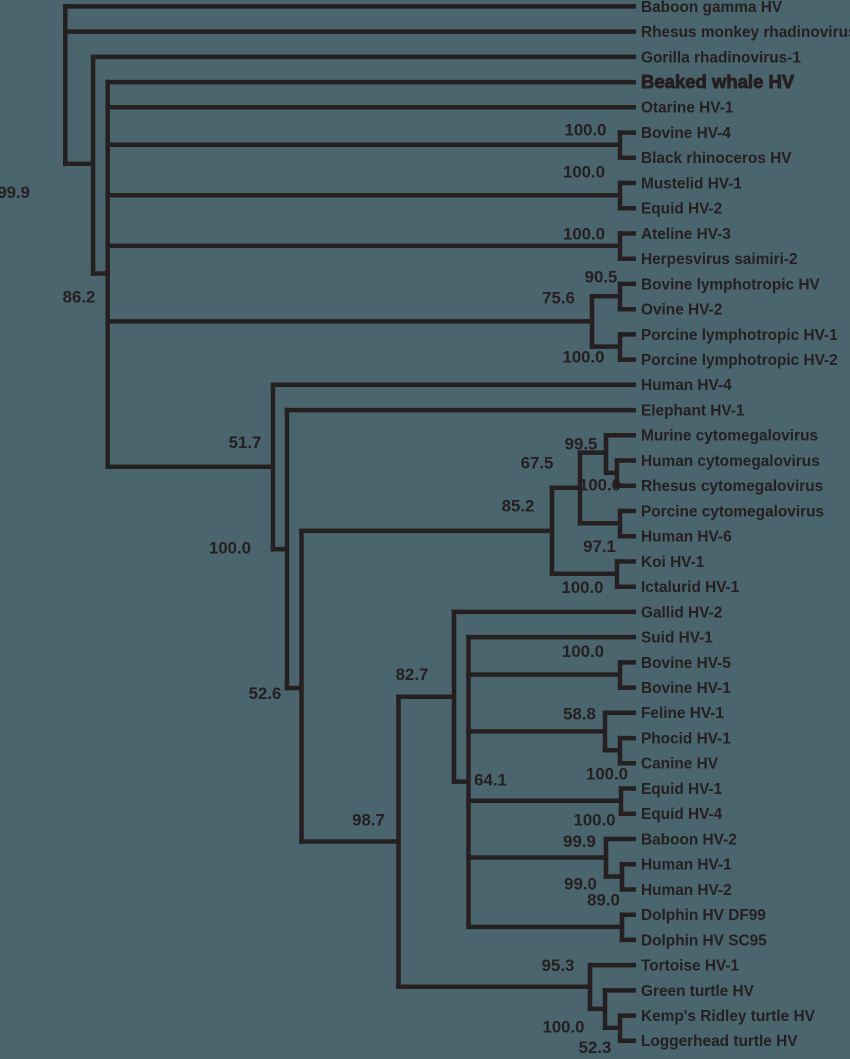  Describe the element at coordinates (681, 612) in the screenshot. I see `svg-text: Gallid HV-2` at that location.